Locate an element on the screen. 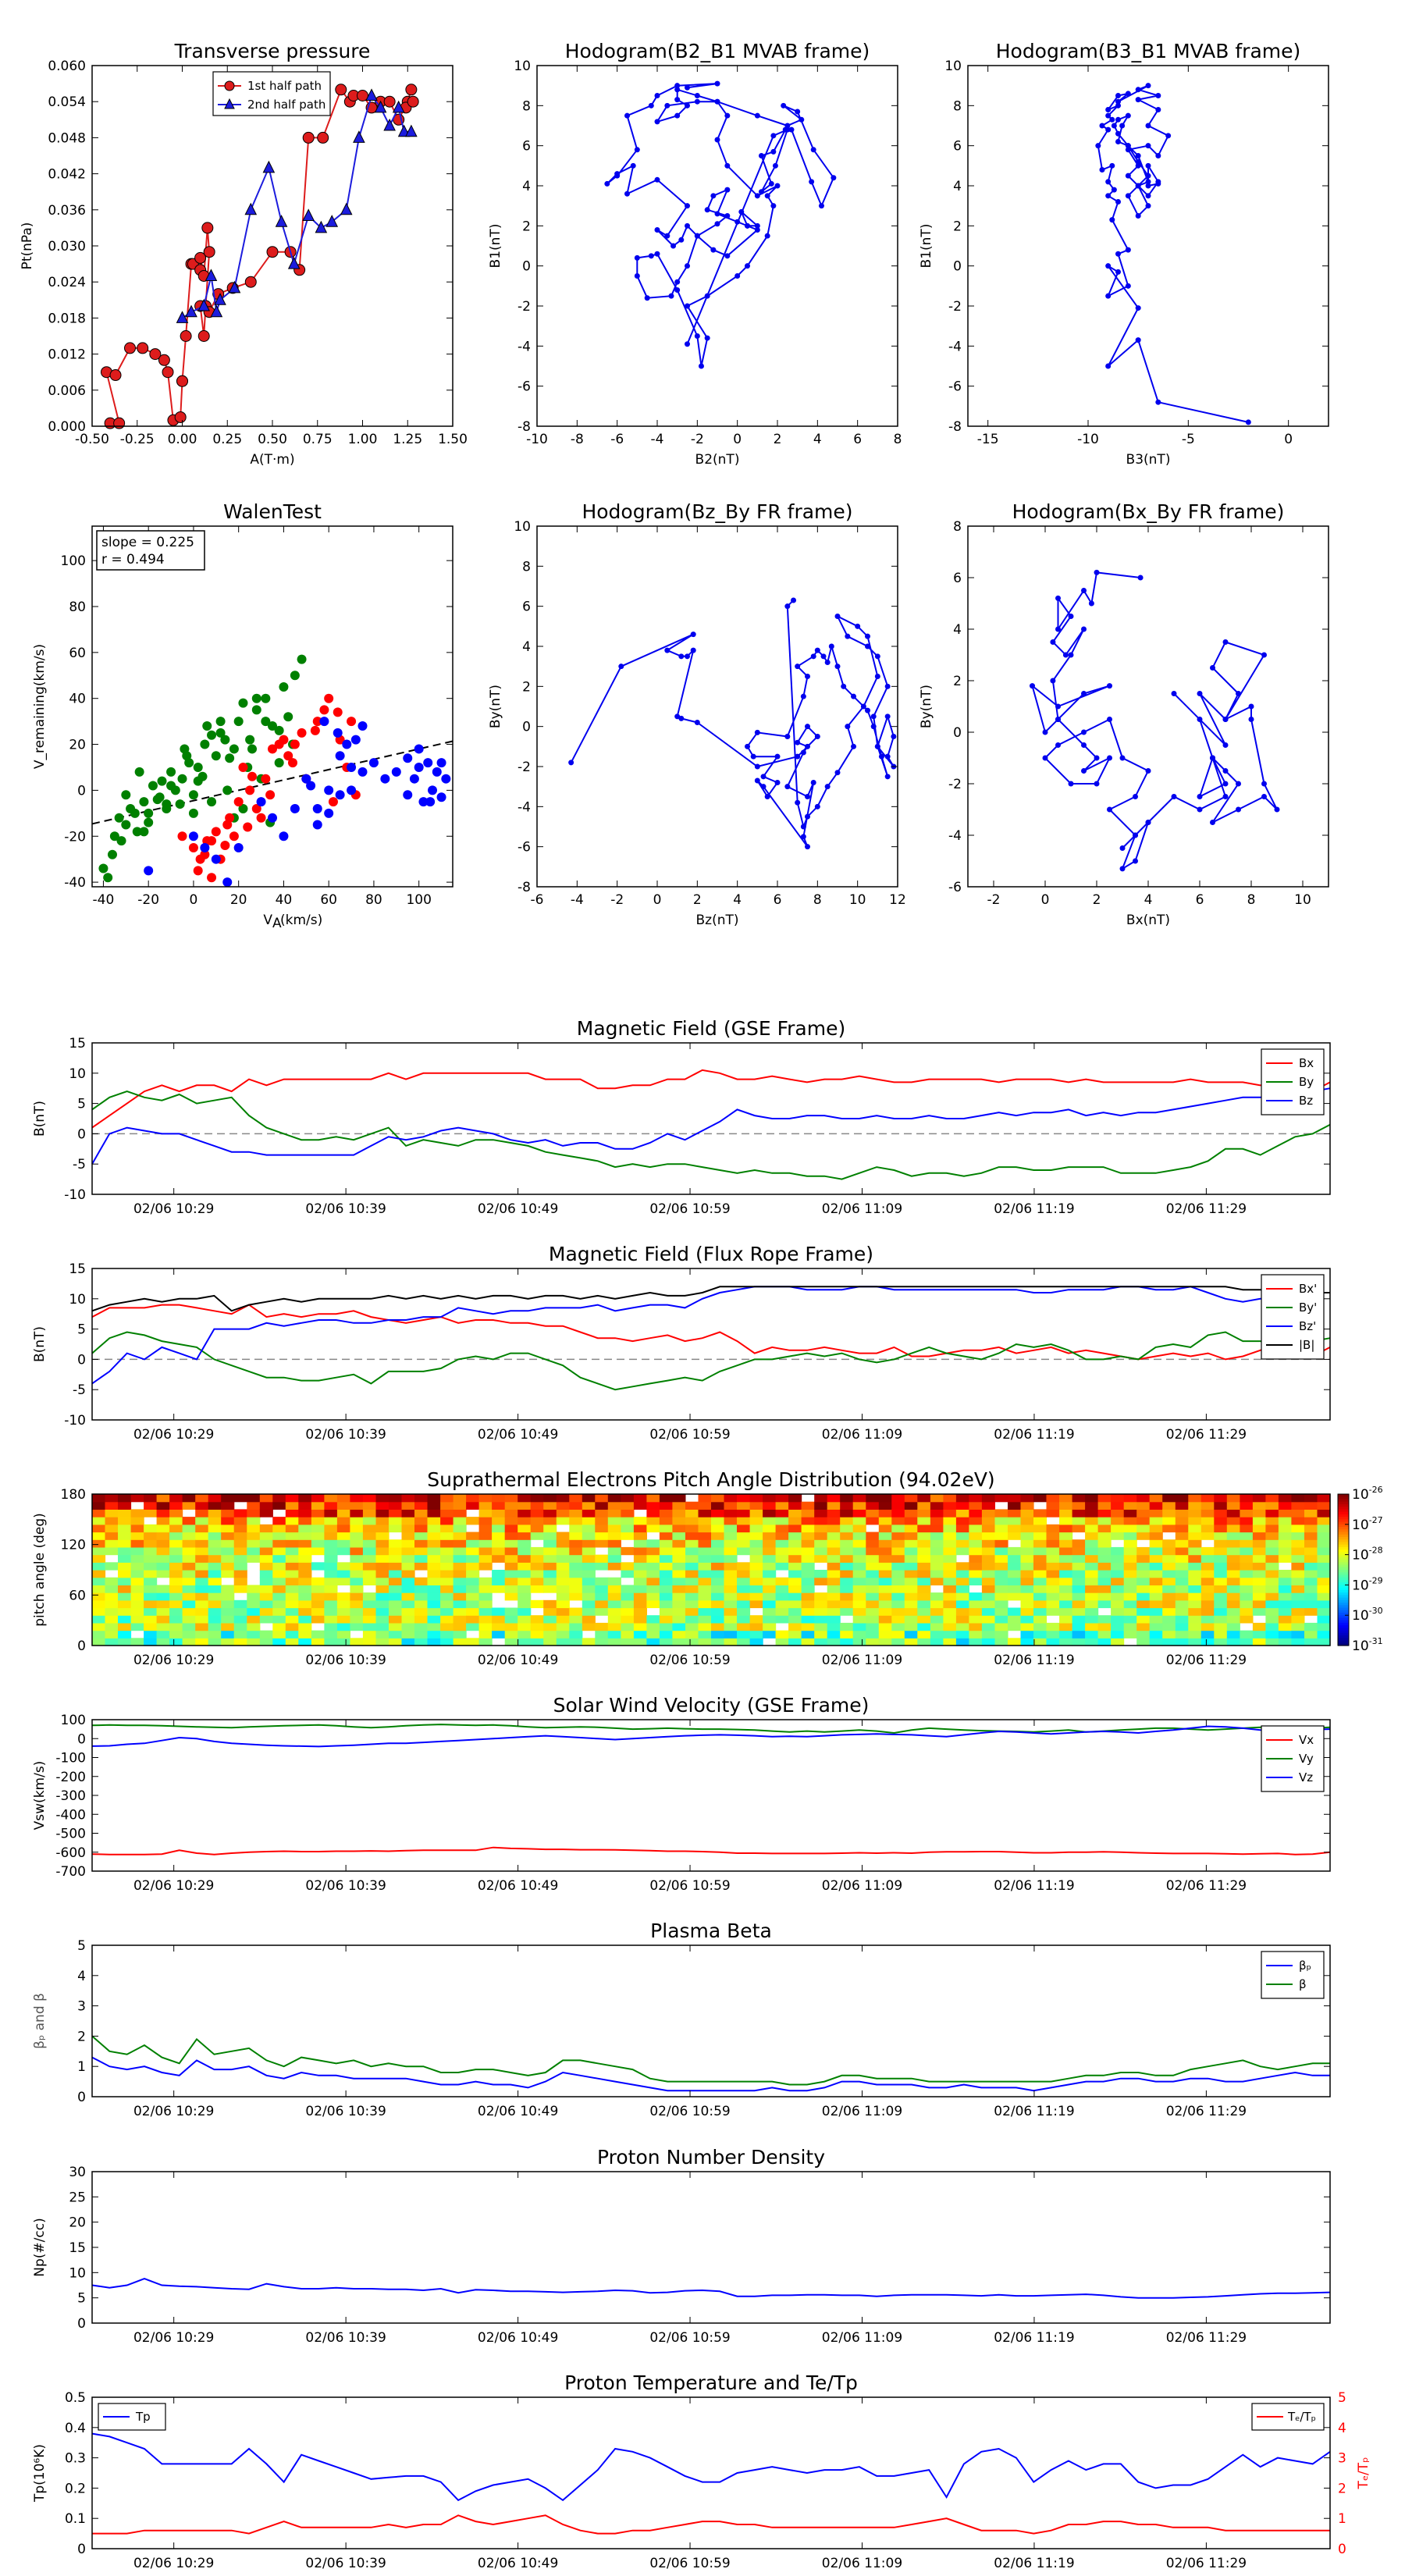  axis-ytick-label: 0.030 is located at coordinates (67, 246).